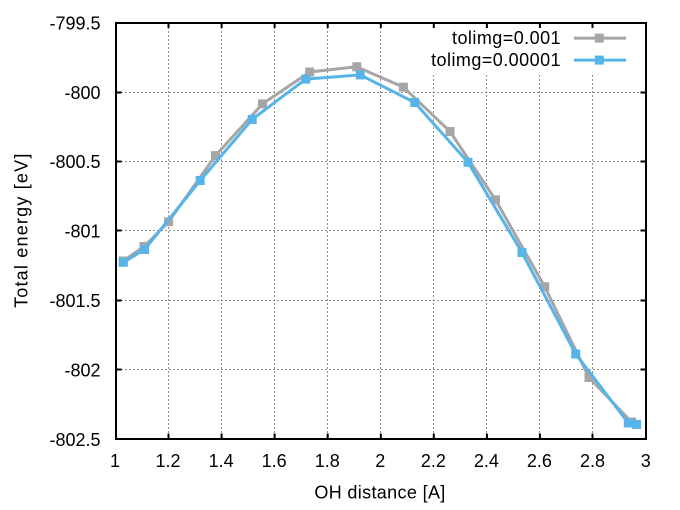 This screenshot has height=510, width=680. I want to click on svg-text: -799.5, so click(74, 23).